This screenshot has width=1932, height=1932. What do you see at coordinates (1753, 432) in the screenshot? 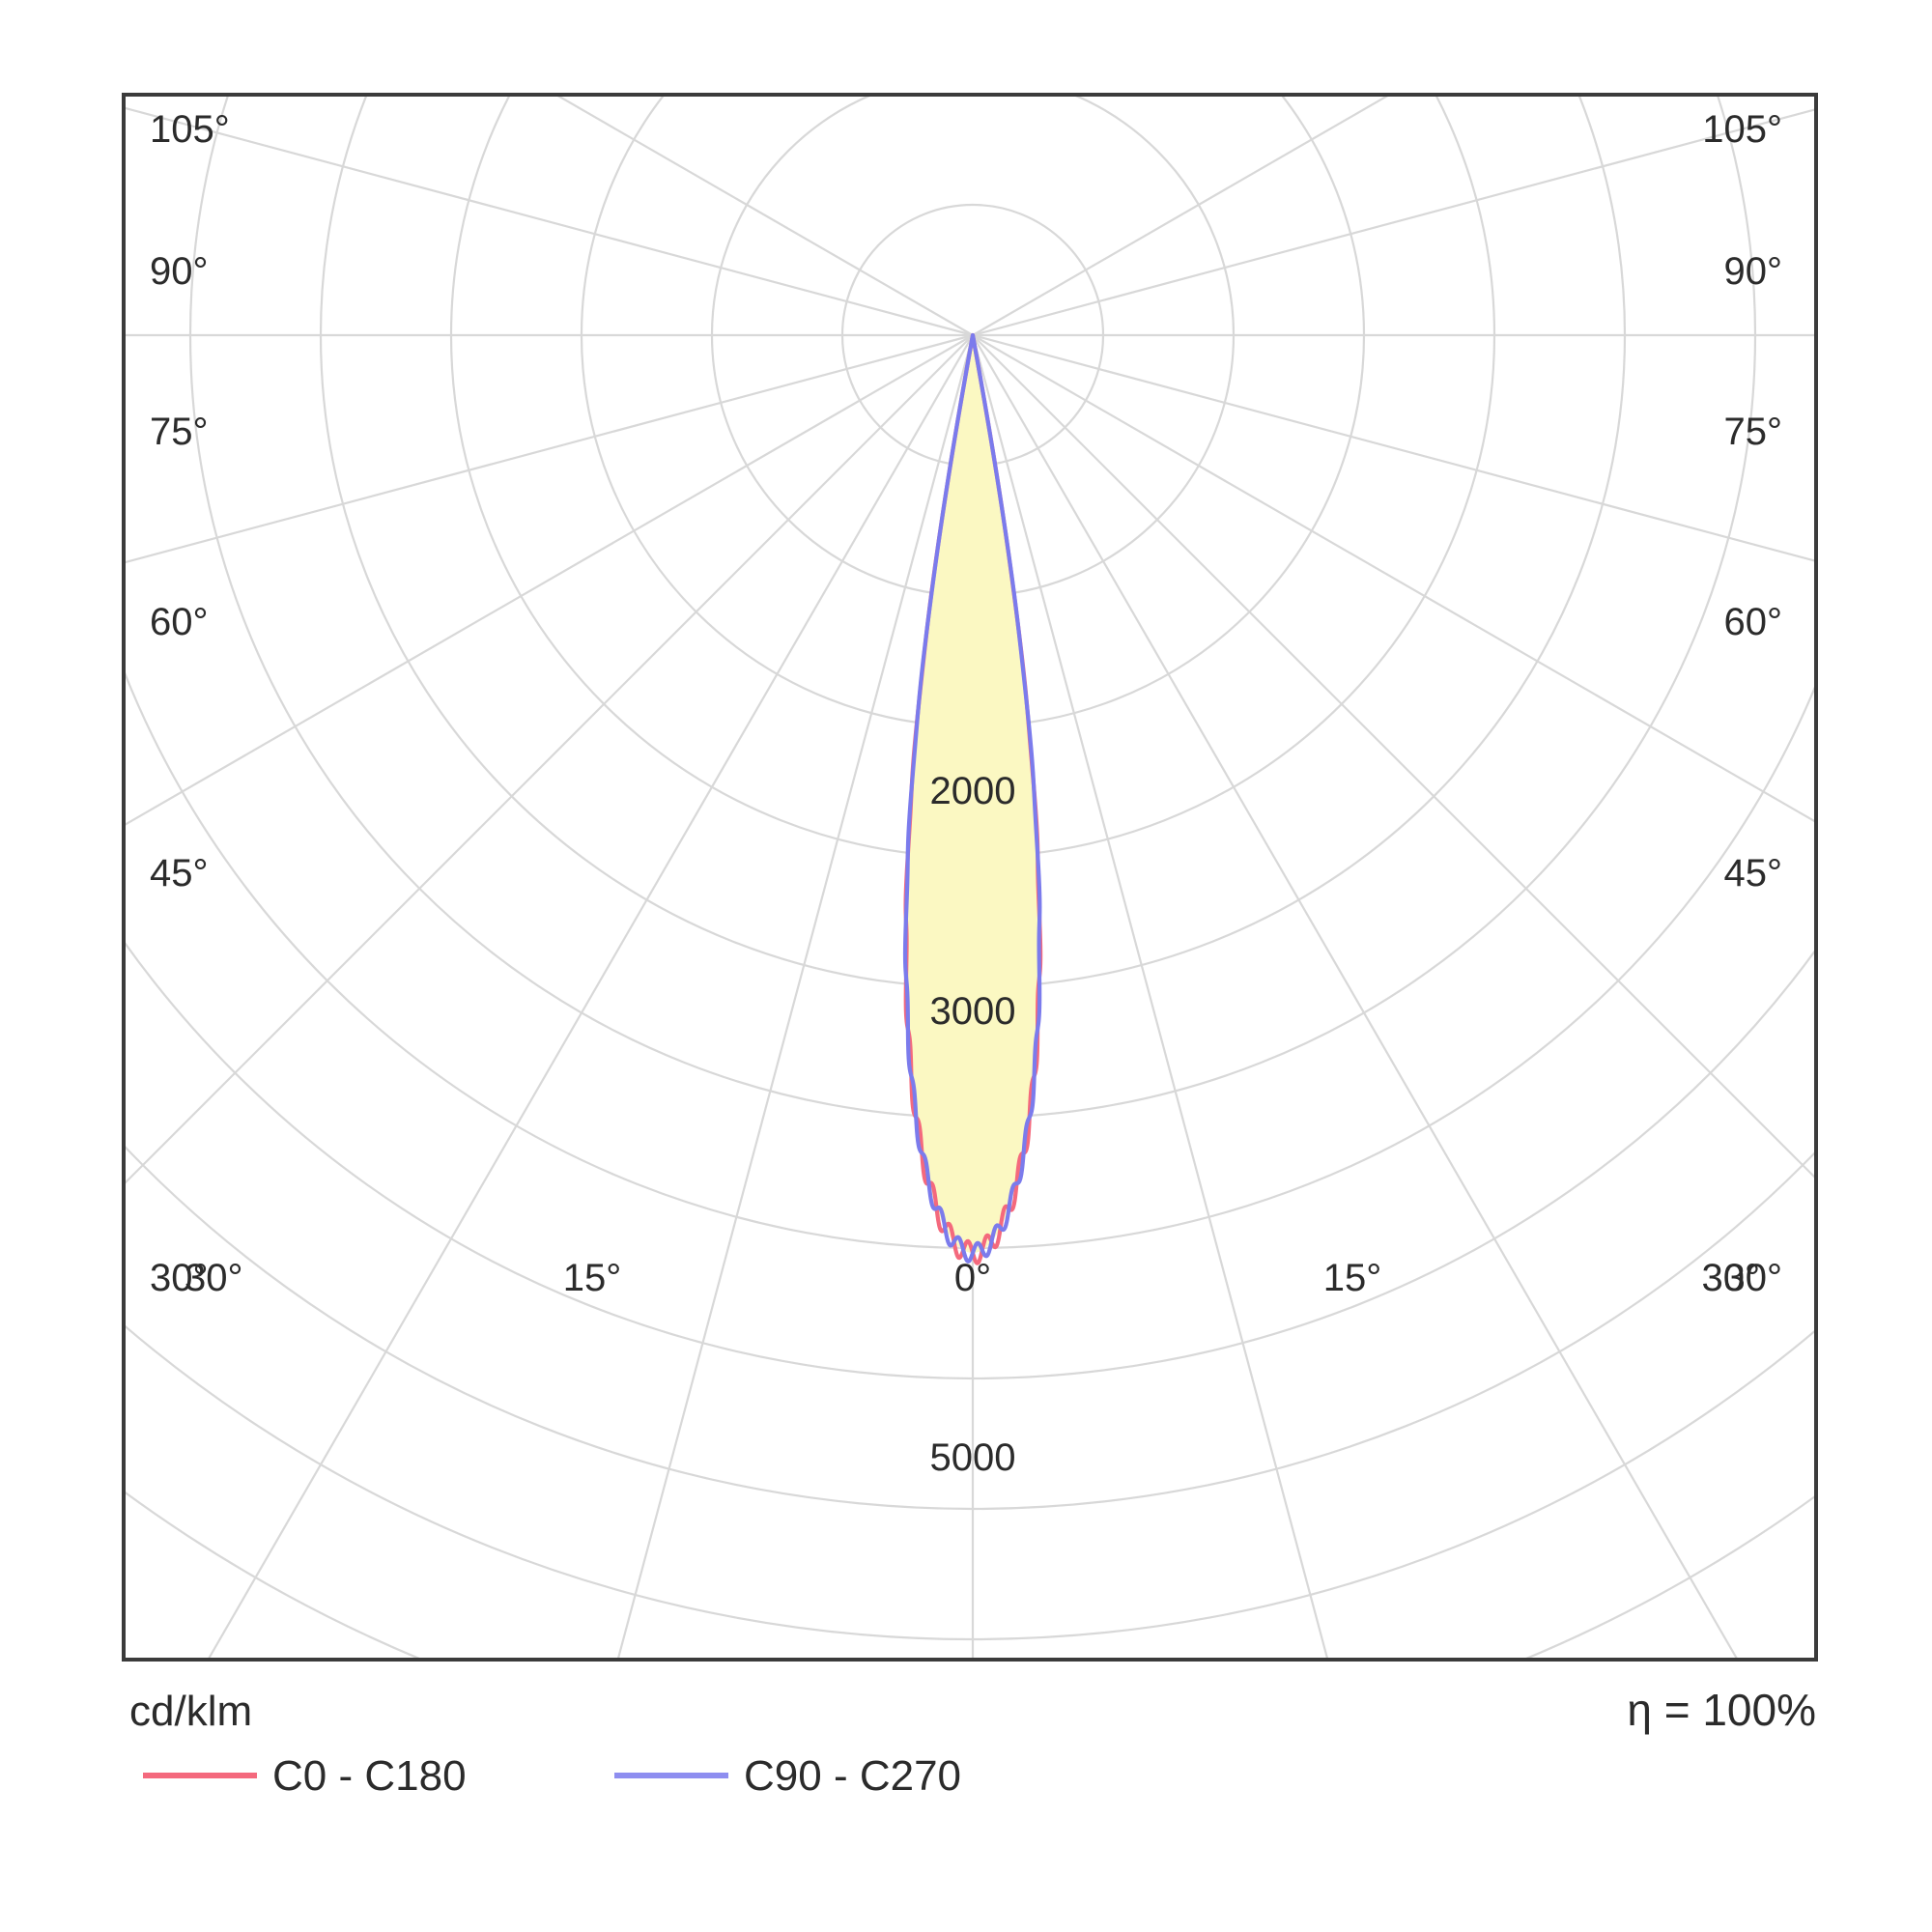
I see `angle-label-right-2: 75°` at bounding box center [1753, 432].